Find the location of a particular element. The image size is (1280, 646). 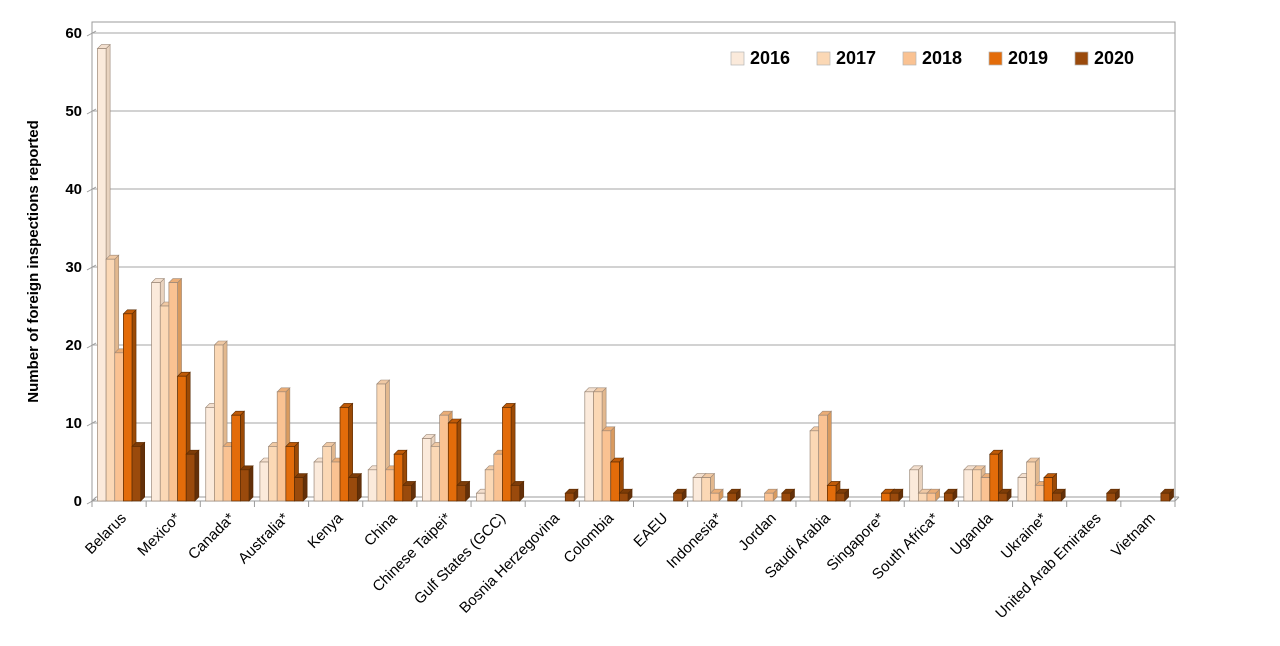

bar-saudi-arabia-2019 is located at coordinates (831, 493).